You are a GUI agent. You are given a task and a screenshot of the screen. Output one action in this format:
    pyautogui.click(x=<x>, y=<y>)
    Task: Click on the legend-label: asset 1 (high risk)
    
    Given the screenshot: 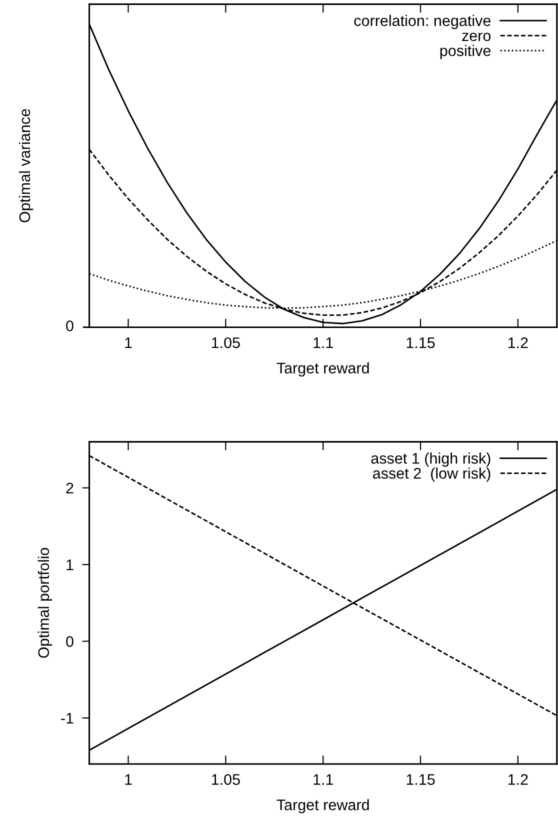 What is the action you would take?
    pyautogui.click(x=430, y=459)
    